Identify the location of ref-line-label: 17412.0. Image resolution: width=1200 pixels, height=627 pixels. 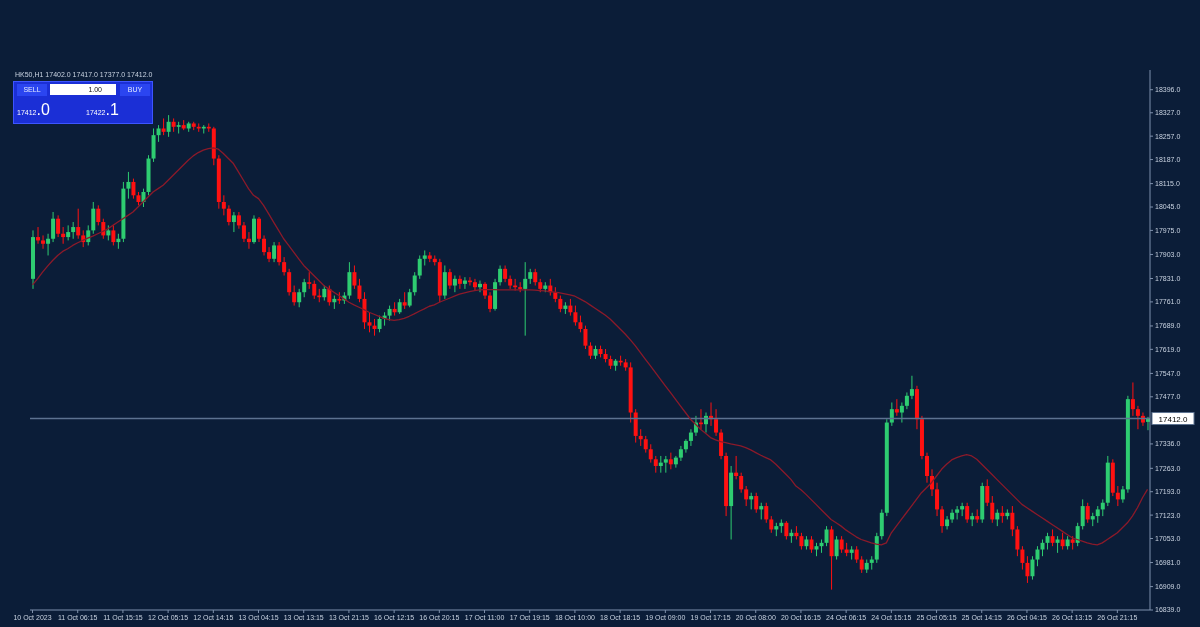
(1173, 419).